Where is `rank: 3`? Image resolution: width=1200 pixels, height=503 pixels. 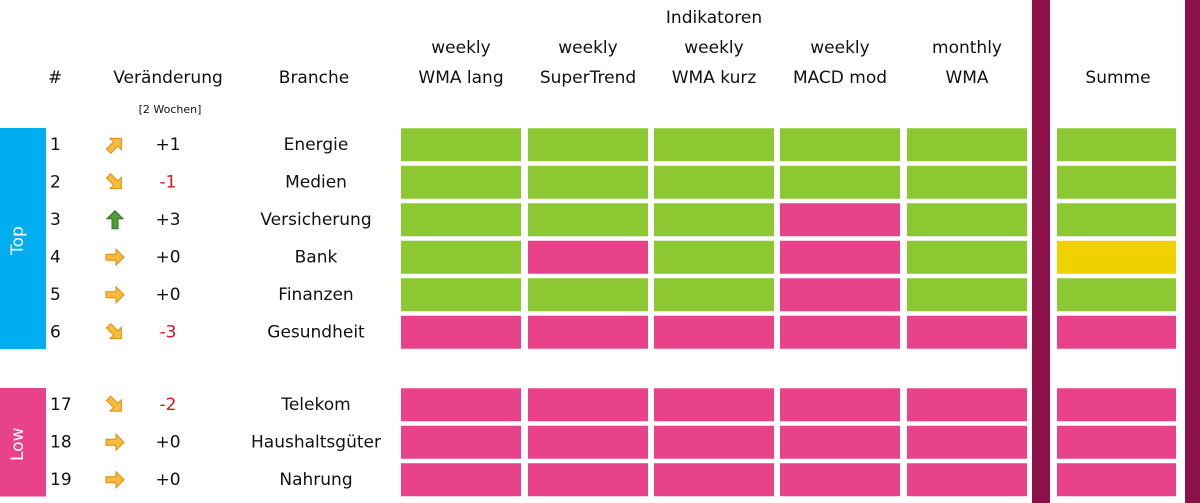
rank: 3 is located at coordinates (55, 220).